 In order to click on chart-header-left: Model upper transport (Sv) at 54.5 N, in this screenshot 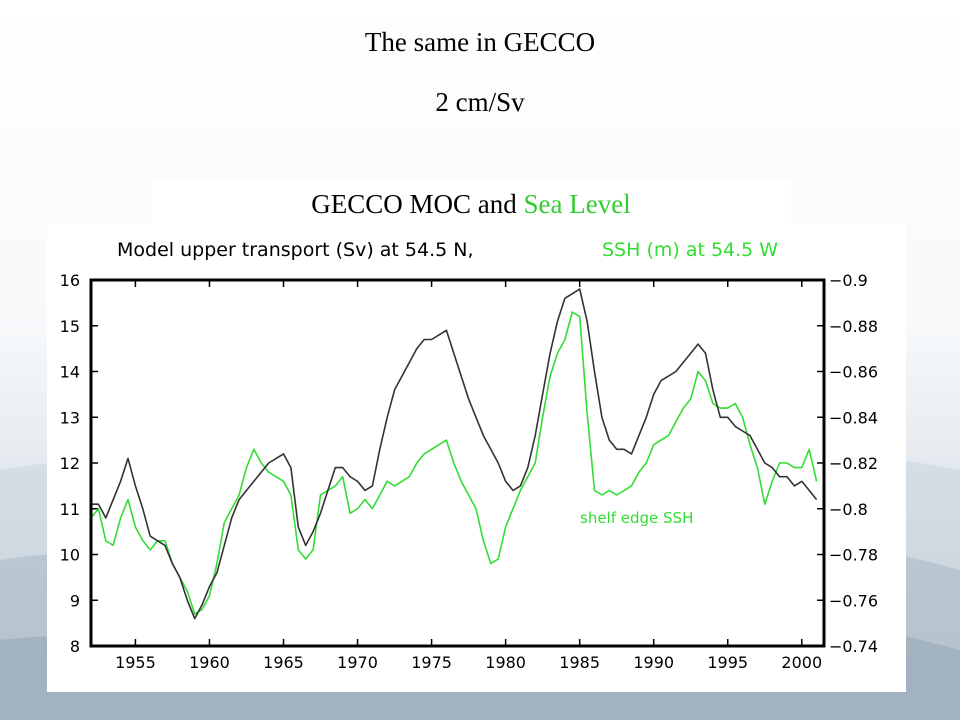, I will do `click(295, 250)`.